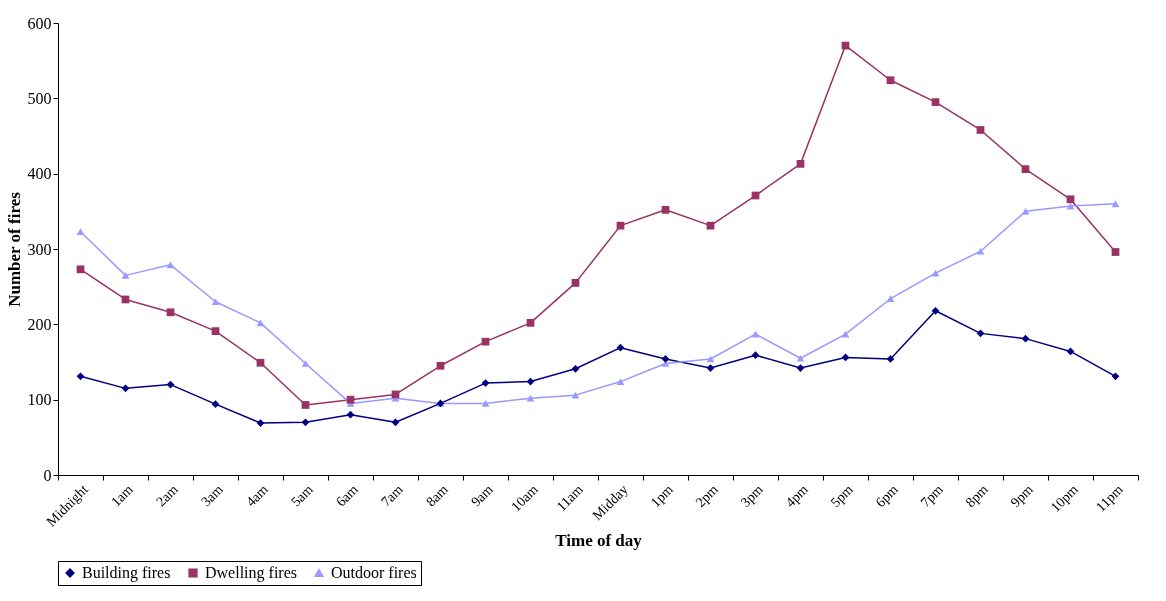  What do you see at coordinates (122, 495) in the screenshot?
I see `x-tick-label: 1am` at bounding box center [122, 495].